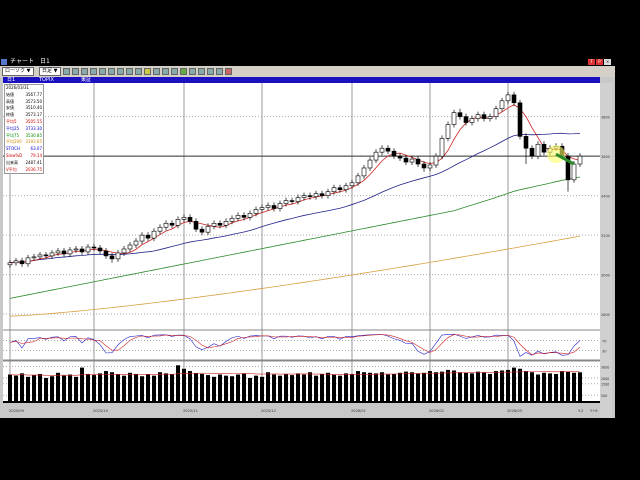 The height and width of the screenshot is (480, 640). What do you see at coordinates (295, 345) in the screenshot?
I see `stoch-line` at bounding box center [295, 345].